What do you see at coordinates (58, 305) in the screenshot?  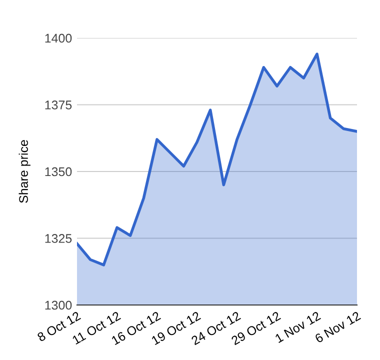 I see `y-tick-label: 1300` at bounding box center [58, 305].